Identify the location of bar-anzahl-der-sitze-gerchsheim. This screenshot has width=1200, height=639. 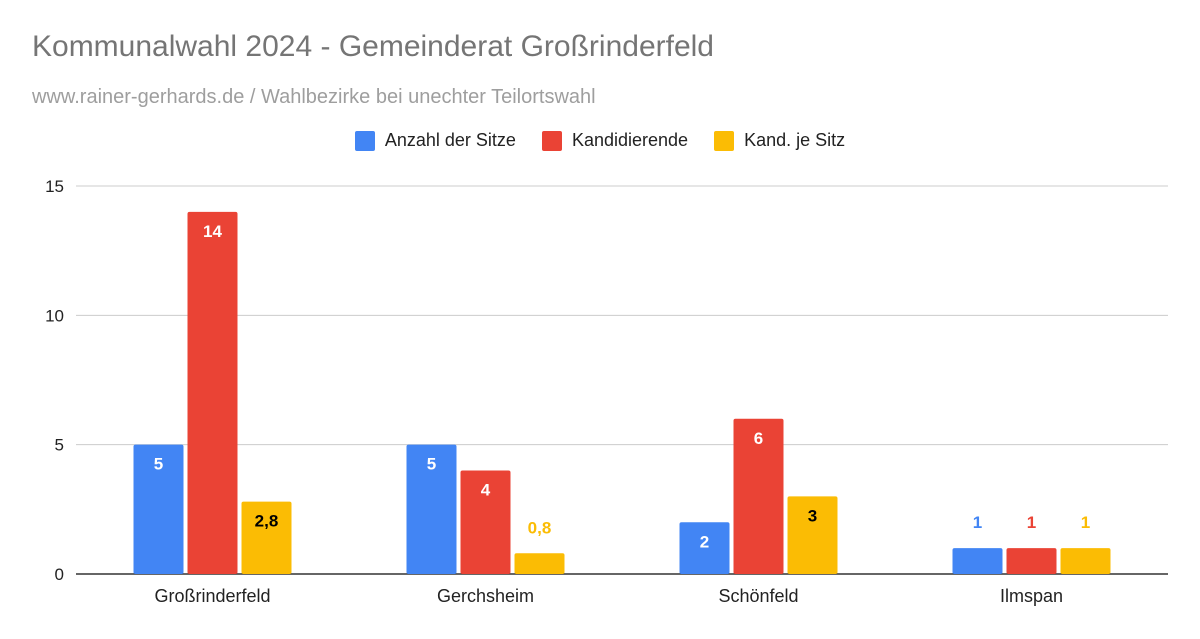
(431, 509).